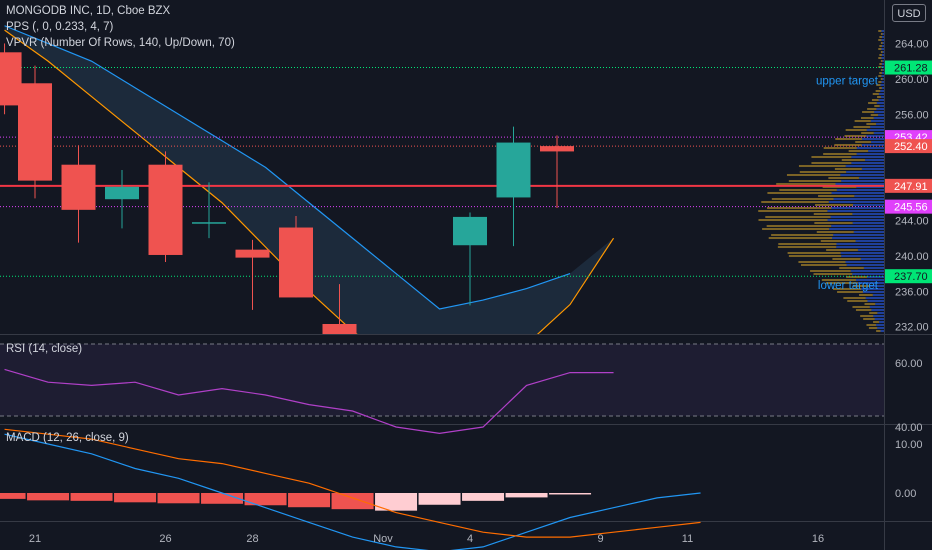  Describe the element at coordinates (905, 494) in the screenshot. I see `macd-tick-label: 0.00` at that location.